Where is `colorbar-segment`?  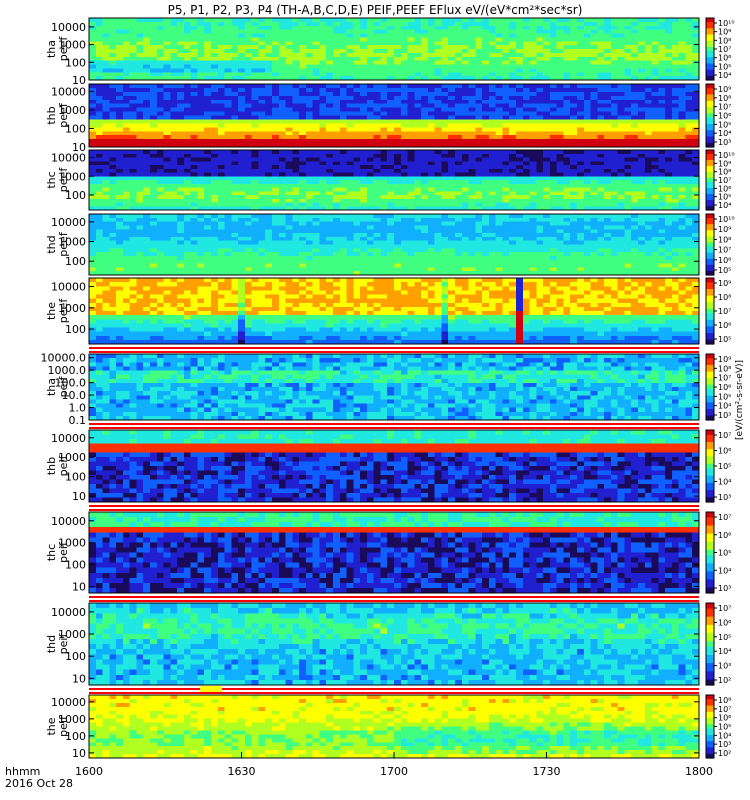 colorbar-segment is located at coordinates (710, 189).